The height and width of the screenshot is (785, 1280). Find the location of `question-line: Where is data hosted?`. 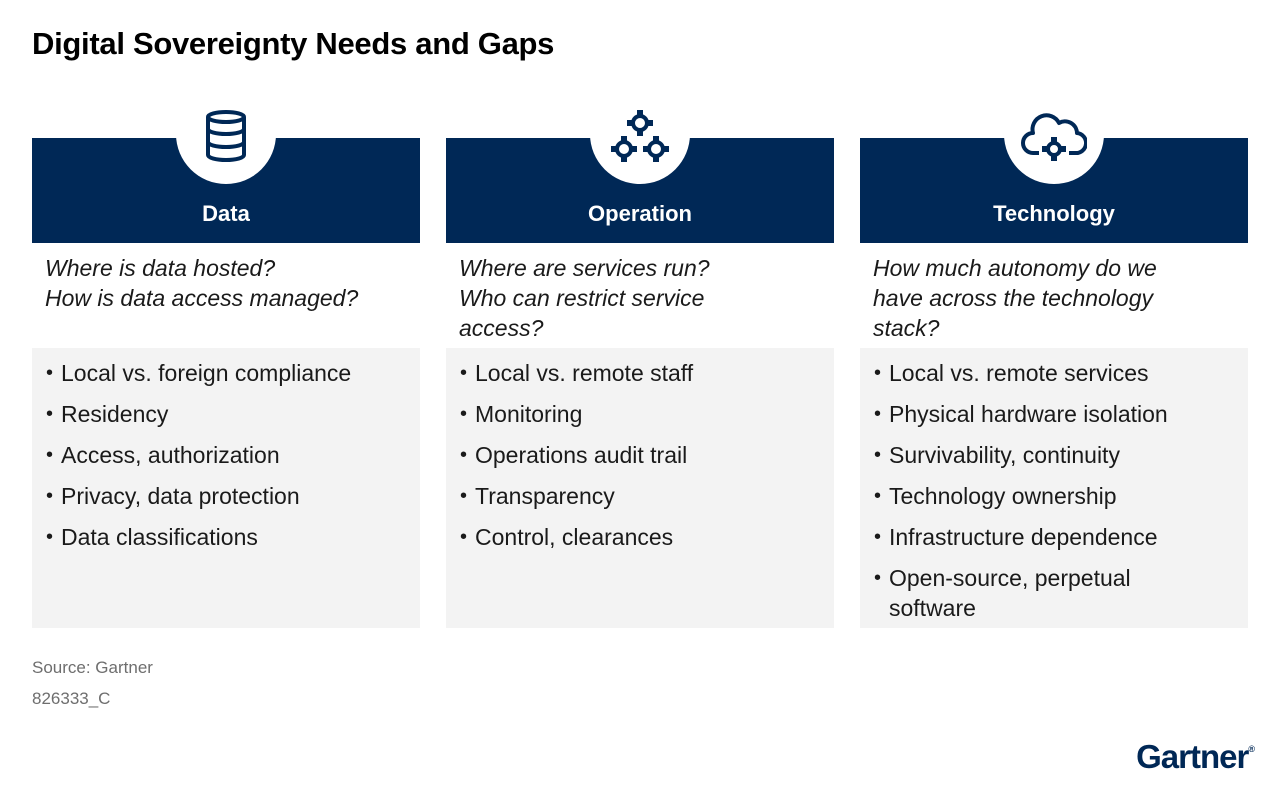

question-line: Where is data hosted? is located at coordinates (160, 268).